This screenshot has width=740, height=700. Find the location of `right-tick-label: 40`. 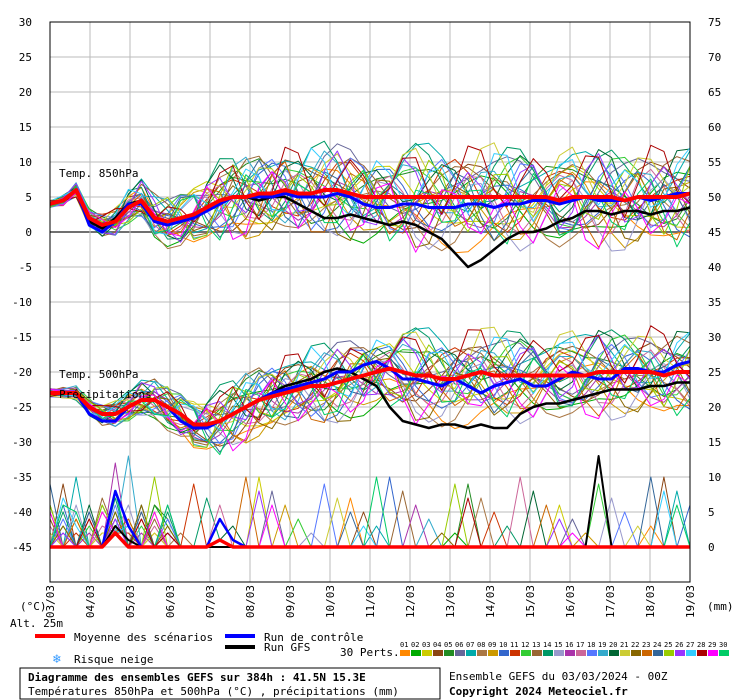

right-tick-label: 40 is located at coordinates (714, 267).